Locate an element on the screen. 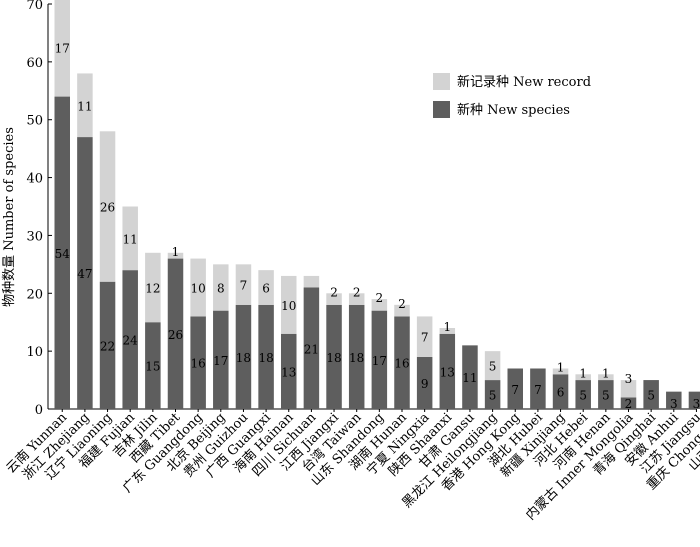 Image resolution: width=700 pixels, height=547 pixels. data-label-new-record: 8 is located at coordinates (221, 289).